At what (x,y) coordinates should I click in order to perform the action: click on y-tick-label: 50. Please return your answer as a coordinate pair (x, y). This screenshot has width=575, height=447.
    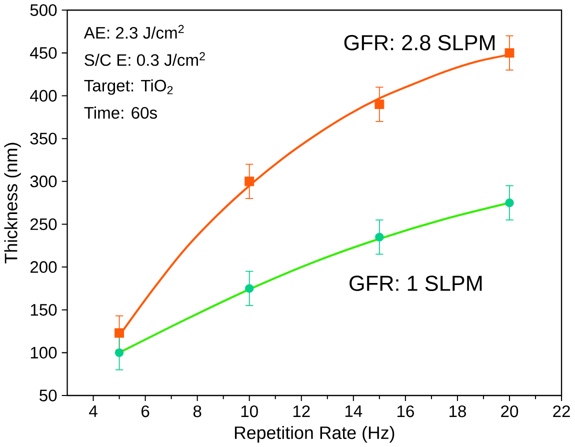
    Looking at the image, I should click on (48, 396).